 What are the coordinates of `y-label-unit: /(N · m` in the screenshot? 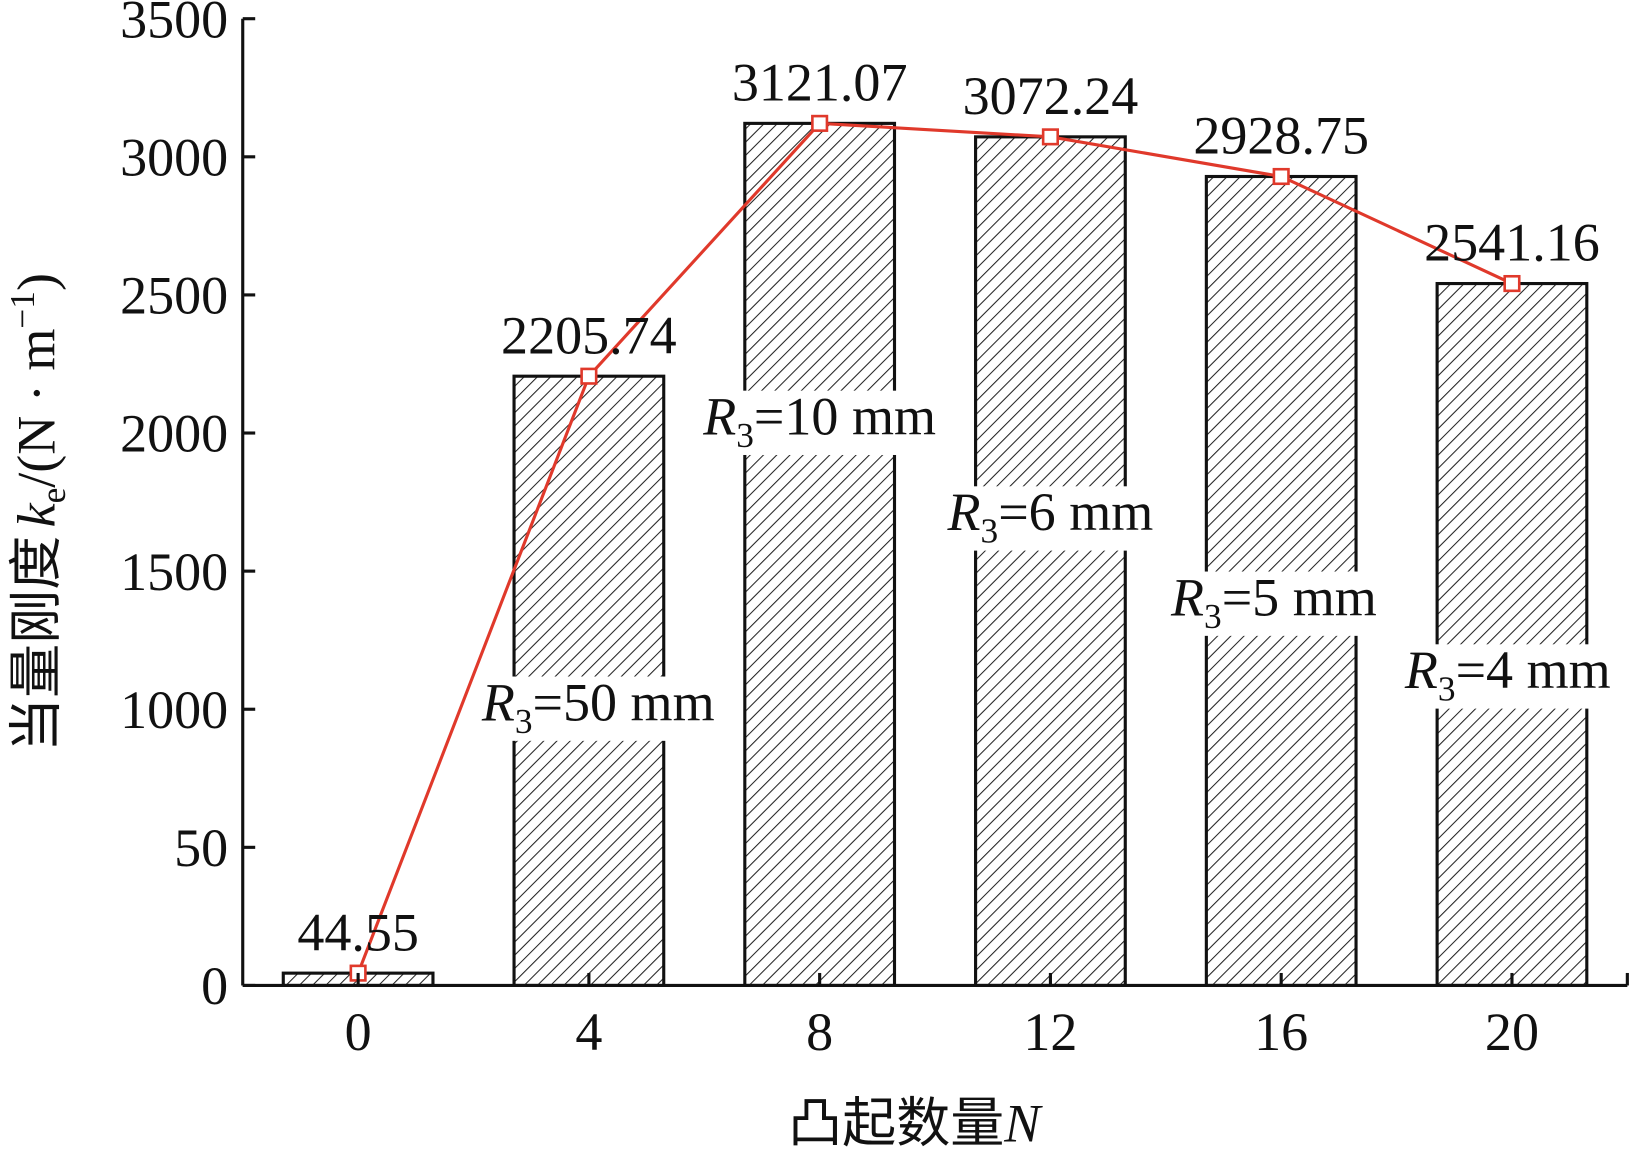 It's located at (37, 408).